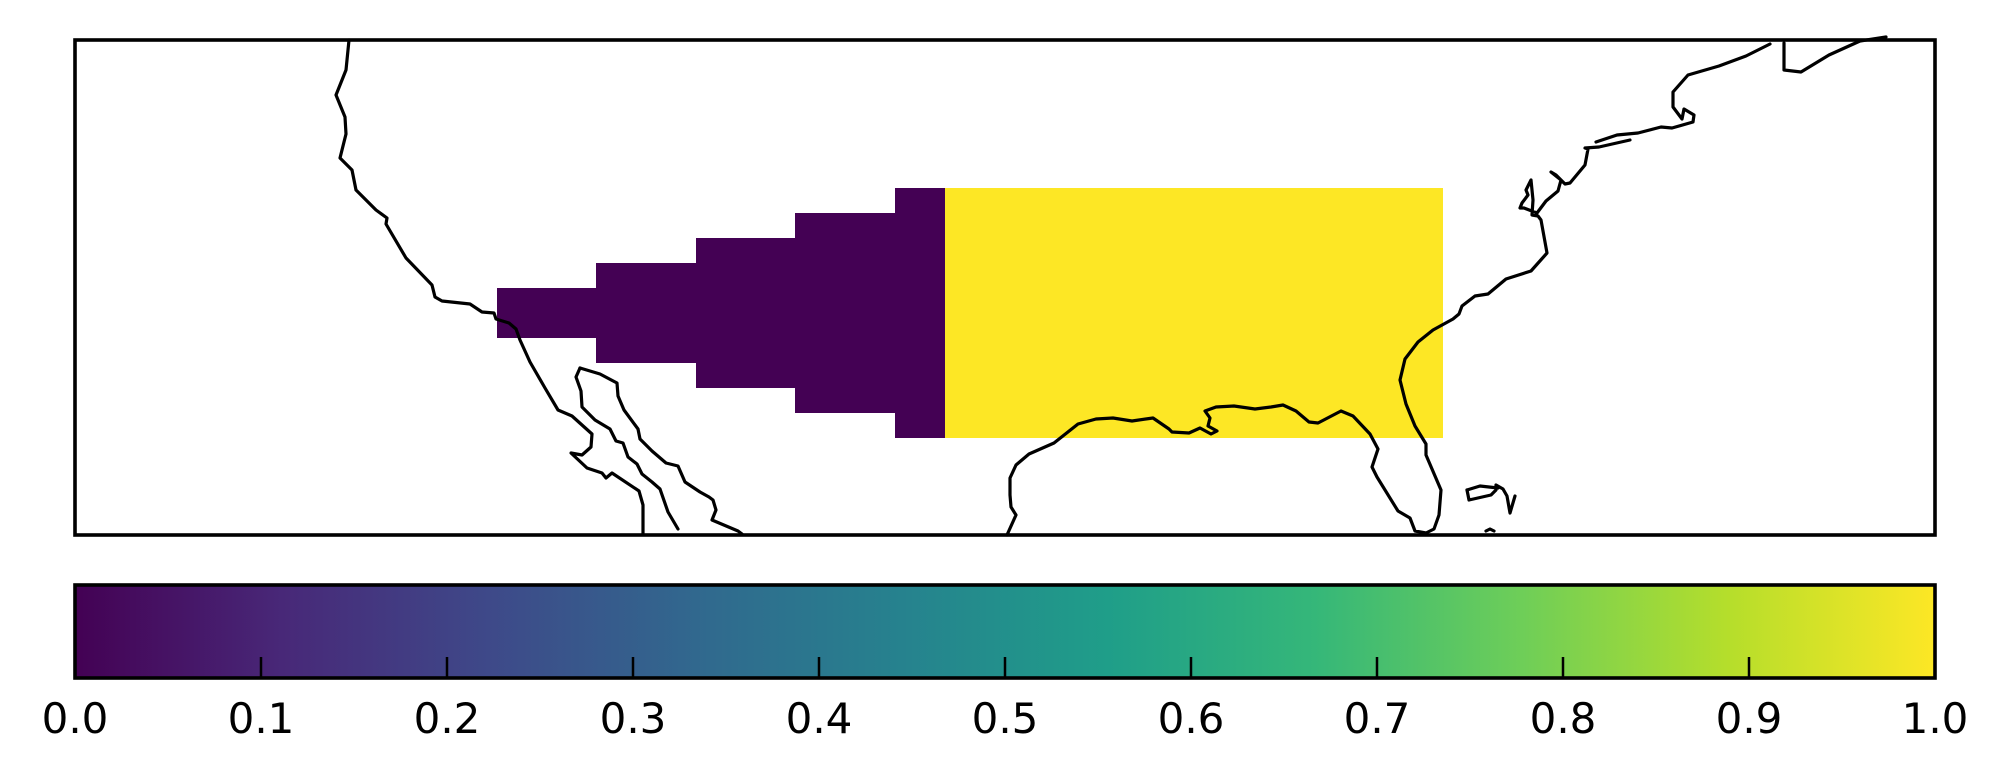 Image resolution: width=2010 pixels, height=783 pixels. Describe the element at coordinates (1683, 93) in the screenshot. I see `atlantic-coastline-north` at that location.